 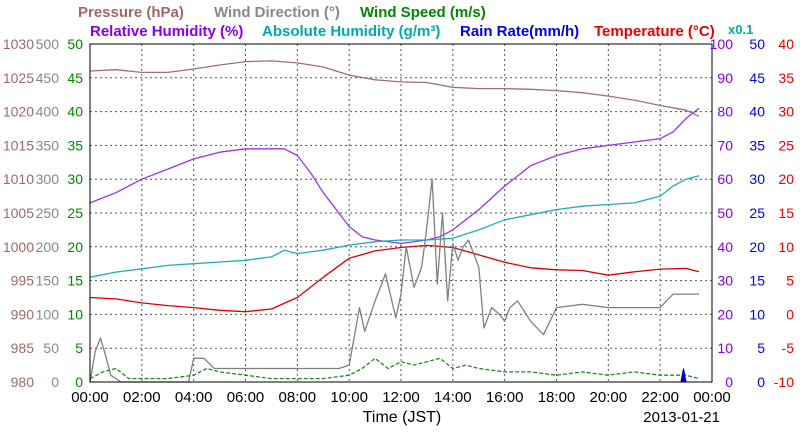 I want to click on y-tick-rain-rate: 30, so click(x=757, y=179).